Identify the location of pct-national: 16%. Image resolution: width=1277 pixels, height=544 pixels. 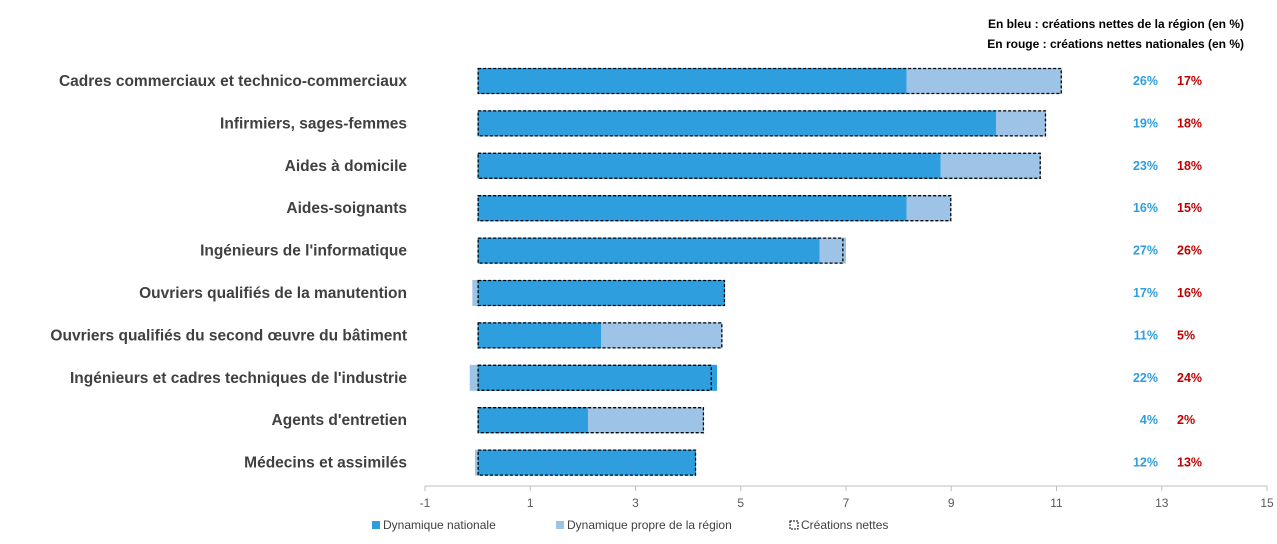
(1189, 293).